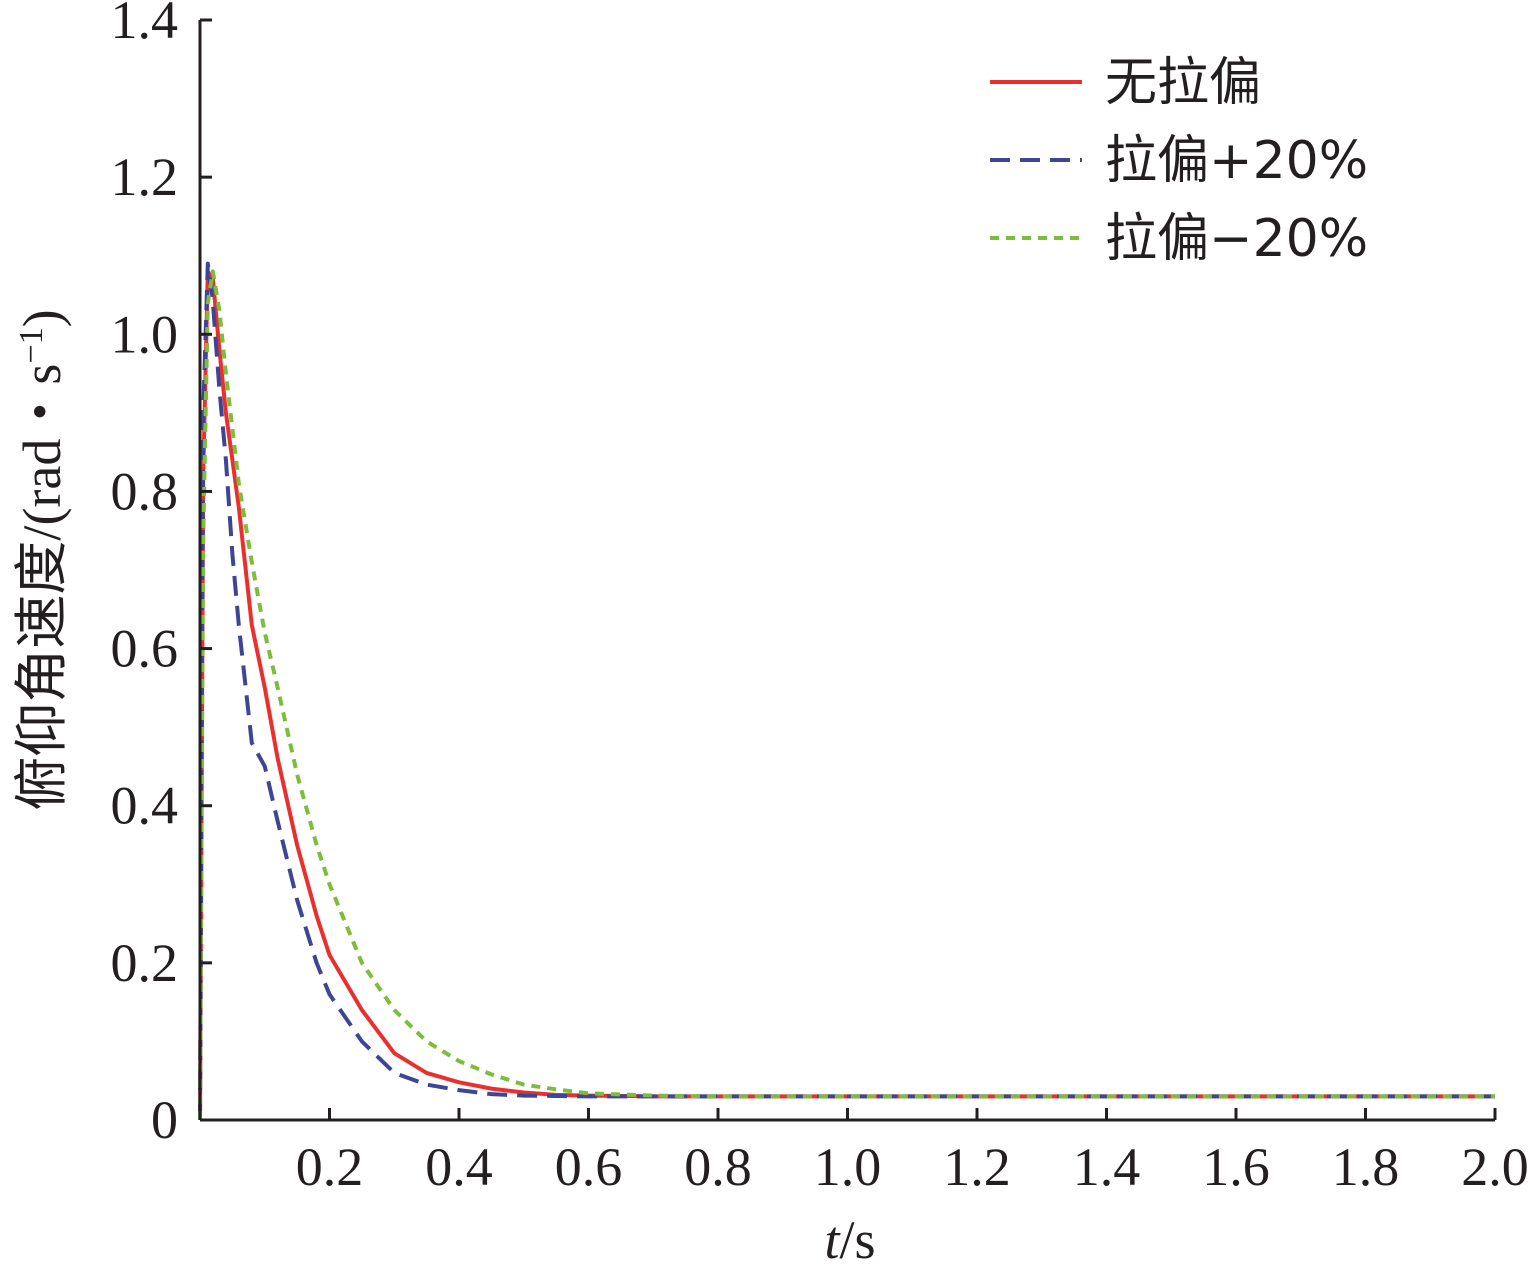 The width and height of the screenshot is (1533, 1265). Describe the element at coordinates (1107, 1167) in the screenshot. I see `x-tick-label: 1.4` at that location.